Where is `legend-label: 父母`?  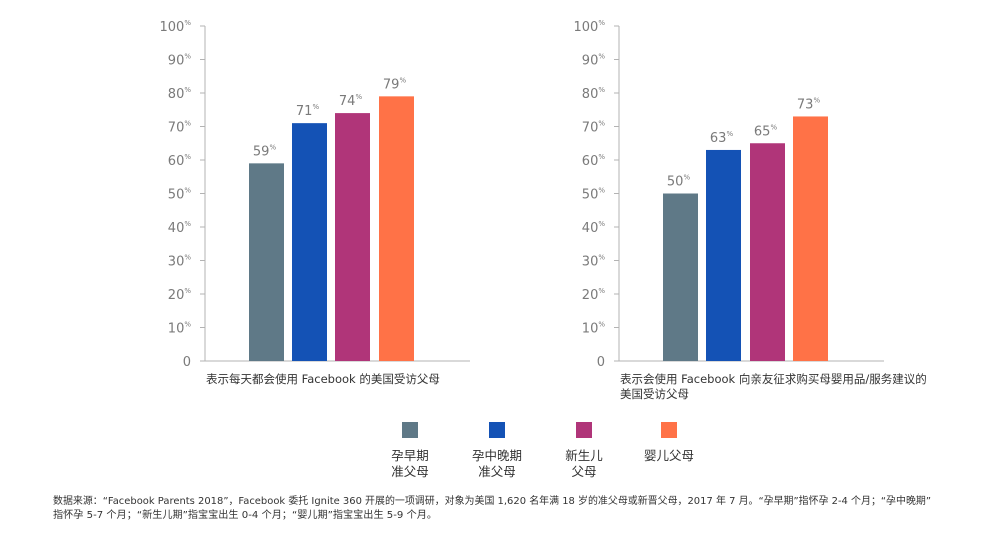 legend-label: 父母 is located at coordinates (583, 471).